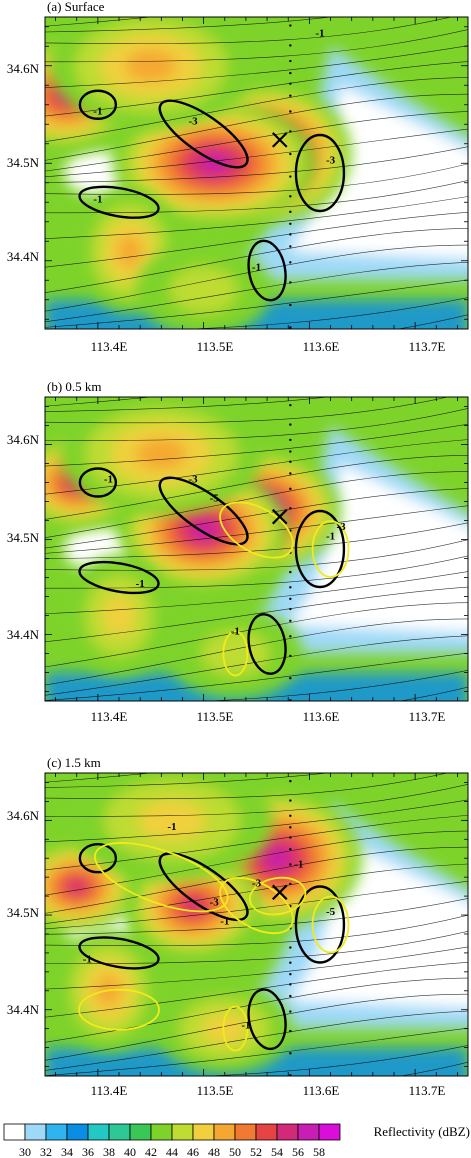 This screenshot has height=1158, width=471. Describe the element at coordinates (25, 1151) in the screenshot. I see `colorbar-tick: 30` at that location.